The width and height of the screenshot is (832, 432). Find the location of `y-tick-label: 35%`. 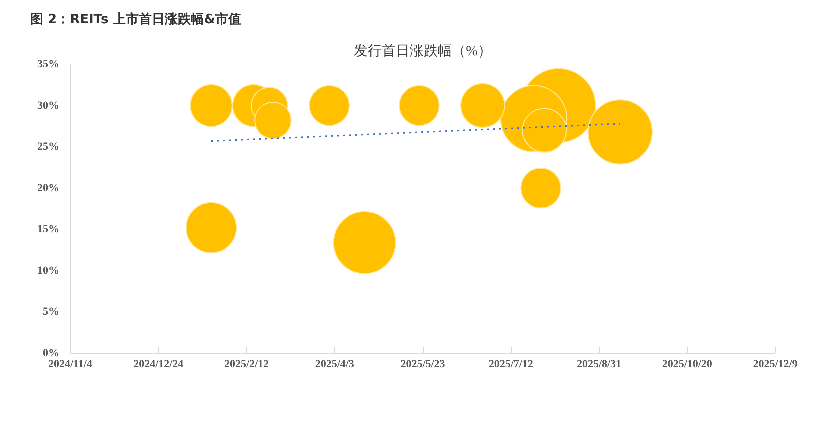

y-tick-label: 35% is located at coordinates (49, 64).